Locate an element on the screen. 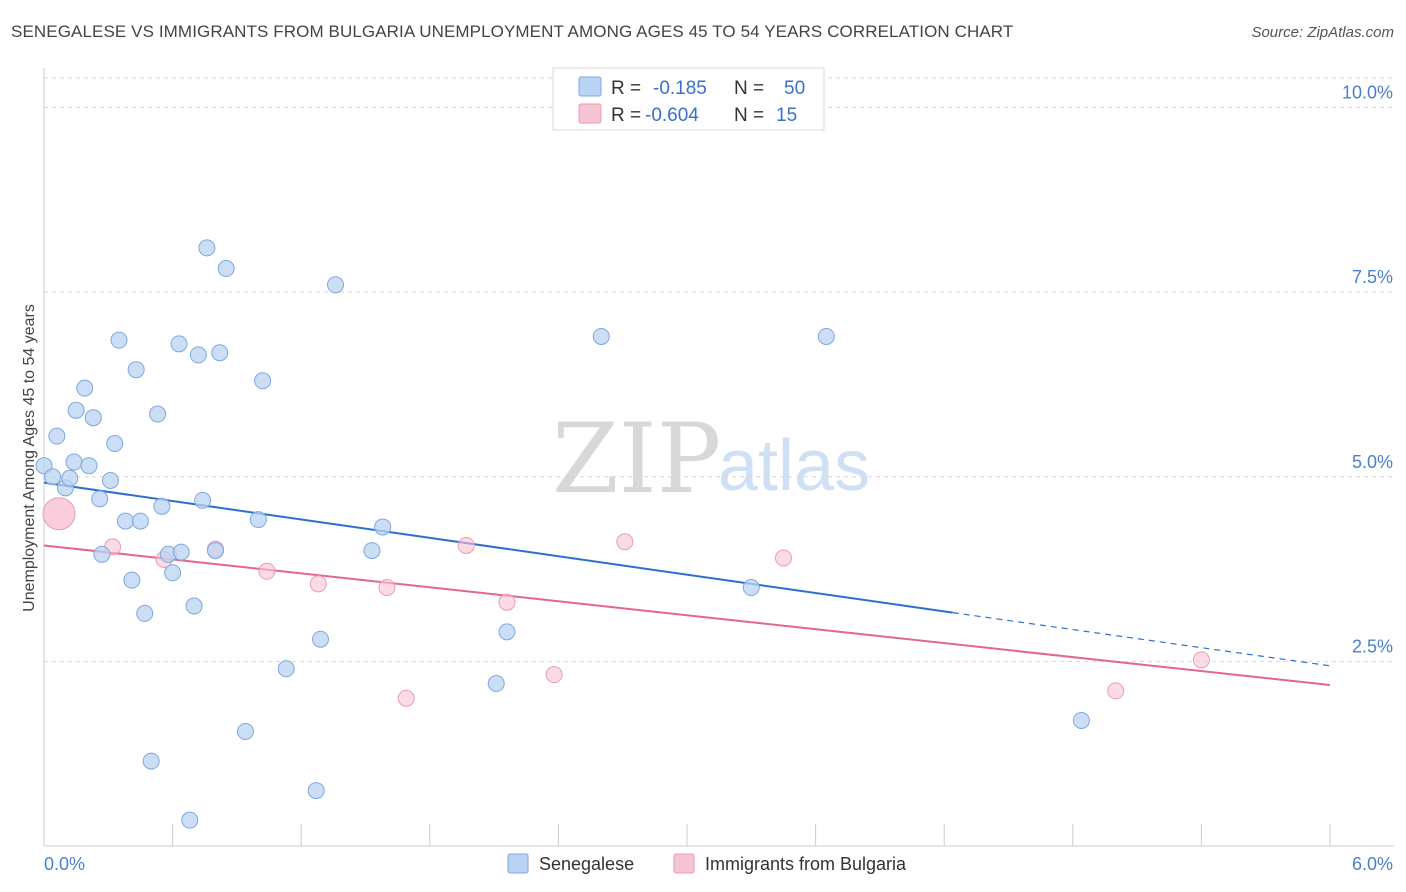  y-tick-label-3: 10.0% is located at coordinates (1367, 93).